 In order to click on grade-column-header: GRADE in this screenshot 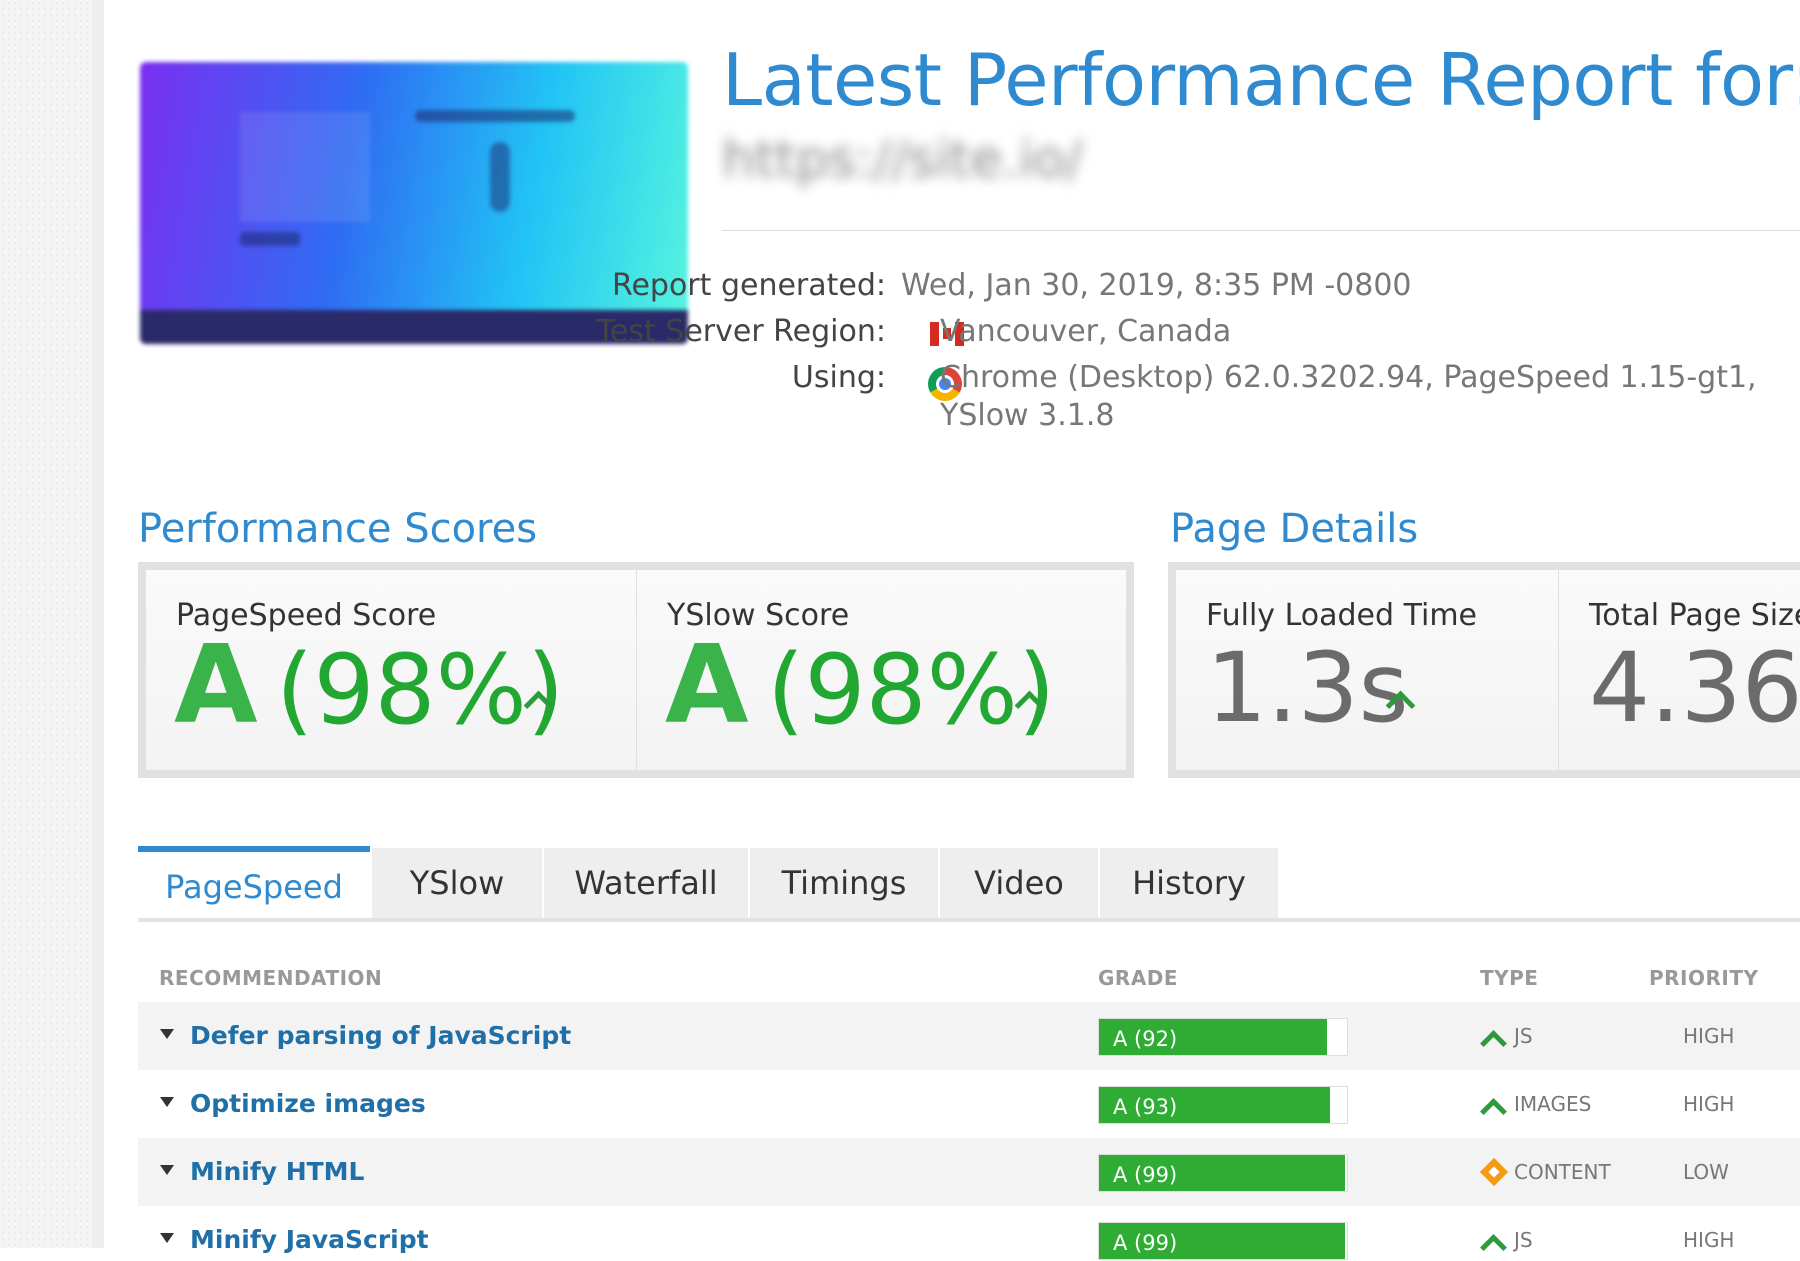, I will do `click(1138, 978)`.